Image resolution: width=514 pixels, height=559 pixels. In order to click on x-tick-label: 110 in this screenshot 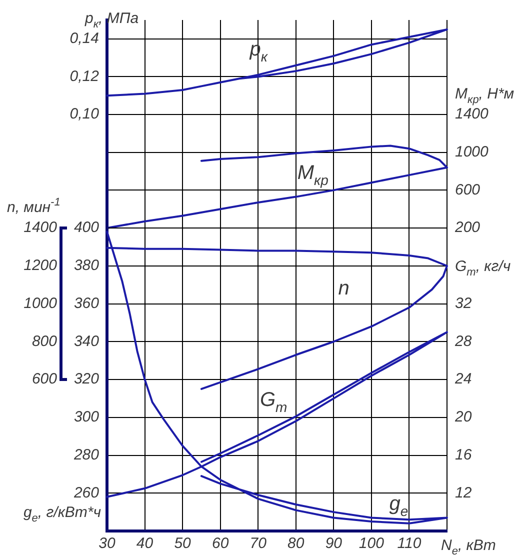, I will do `click(409, 543)`.